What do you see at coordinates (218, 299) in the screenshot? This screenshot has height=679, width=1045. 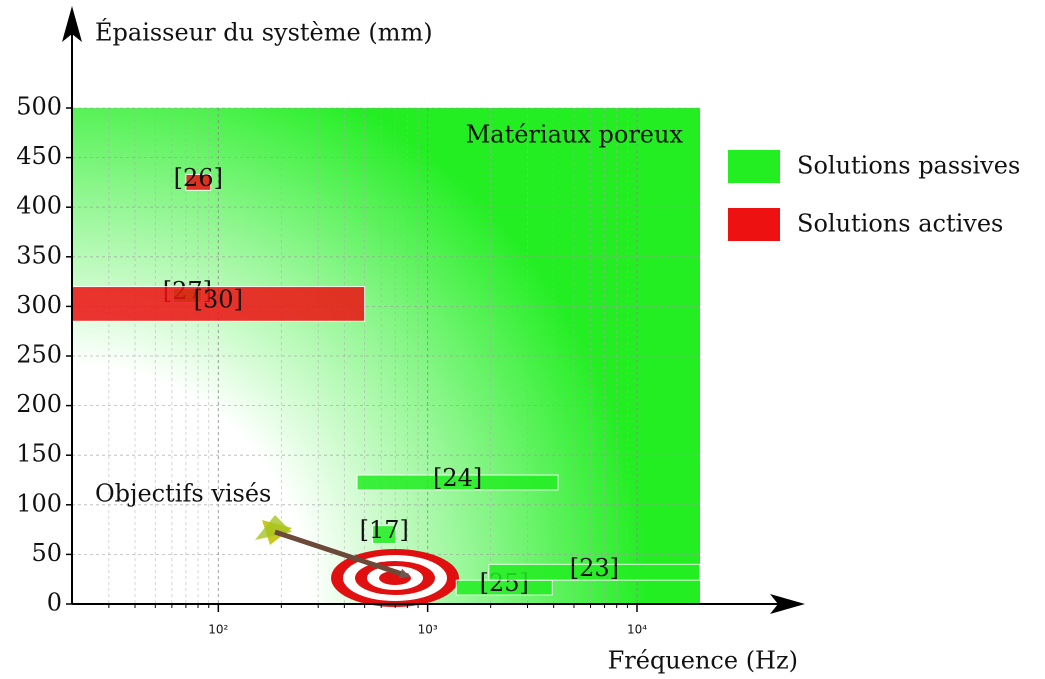 I see `bar-label: [30]` at bounding box center [218, 299].